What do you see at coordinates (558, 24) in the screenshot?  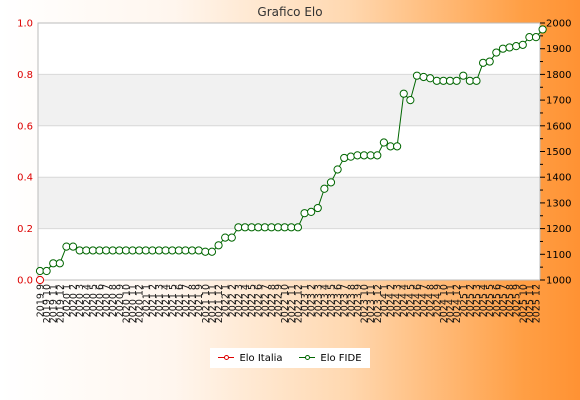 I see `y-right-tick-label: 2000` at bounding box center [558, 24].